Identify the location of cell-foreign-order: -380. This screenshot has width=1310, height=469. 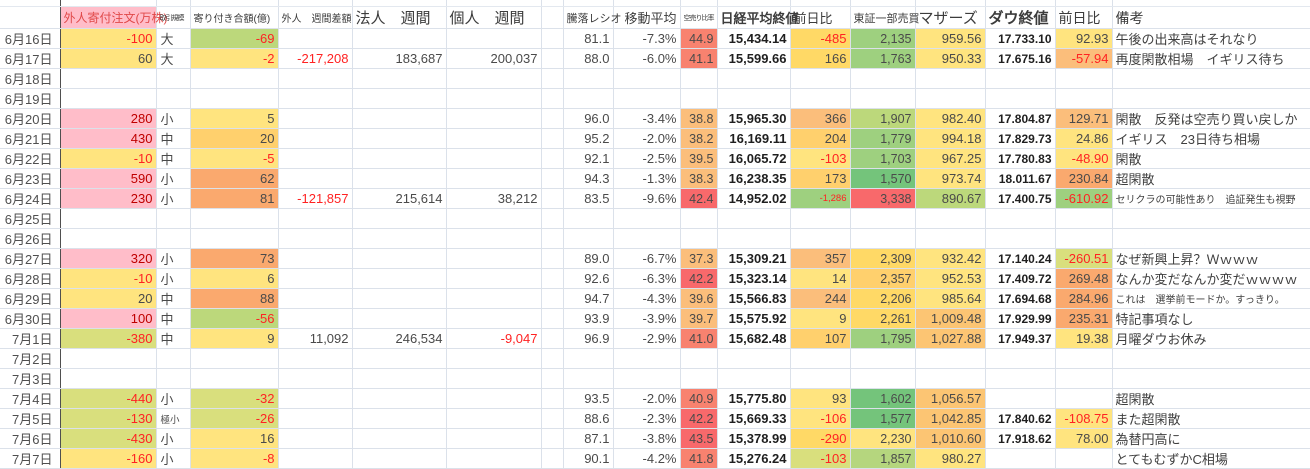
(108, 338).